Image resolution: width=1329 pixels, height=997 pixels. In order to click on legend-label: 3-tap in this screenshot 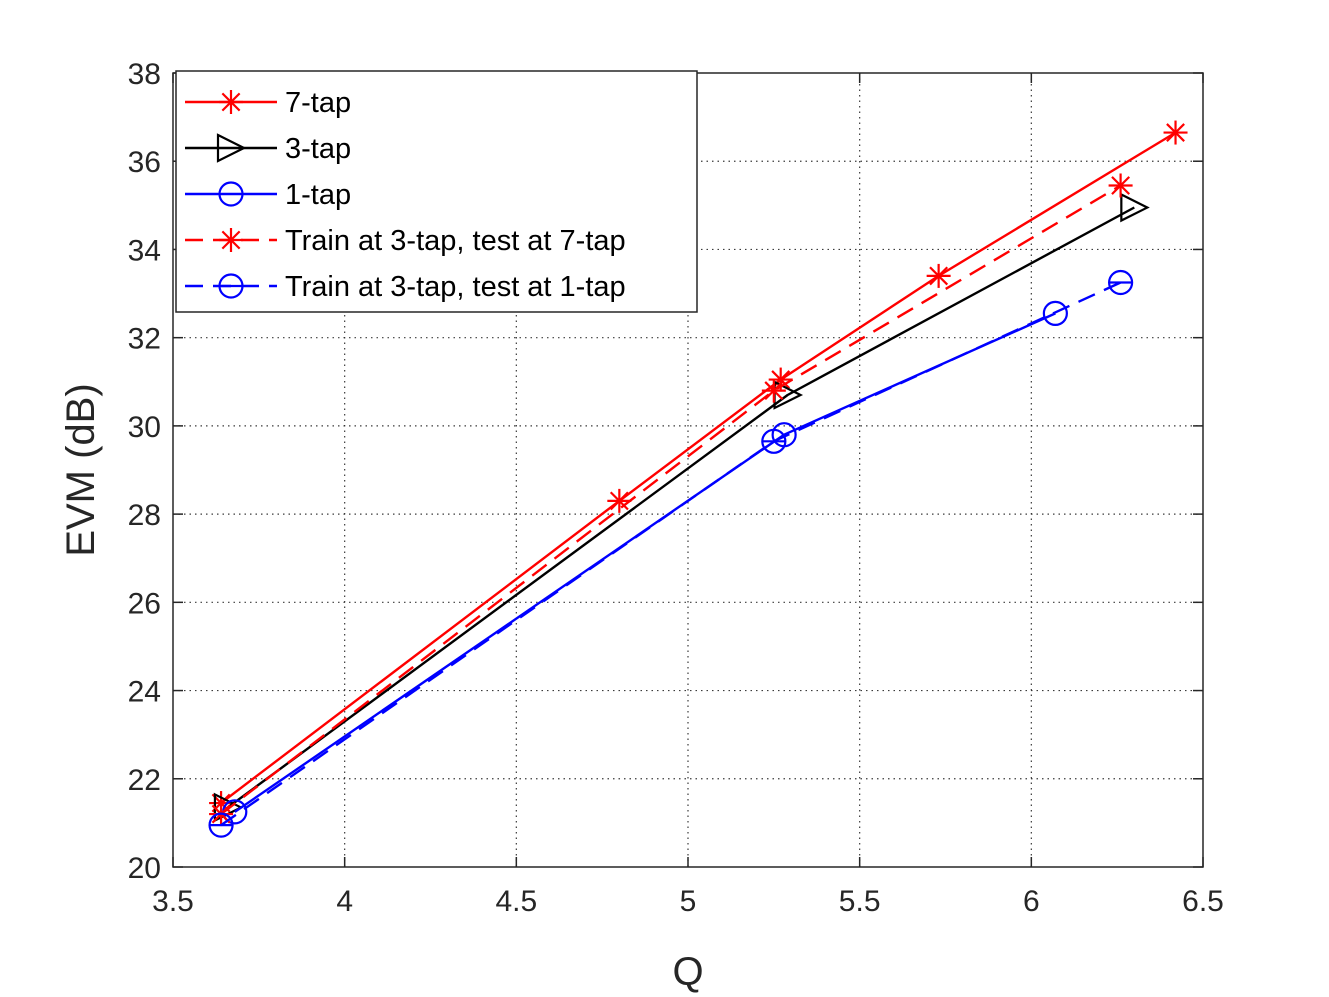, I will do `click(318, 149)`.